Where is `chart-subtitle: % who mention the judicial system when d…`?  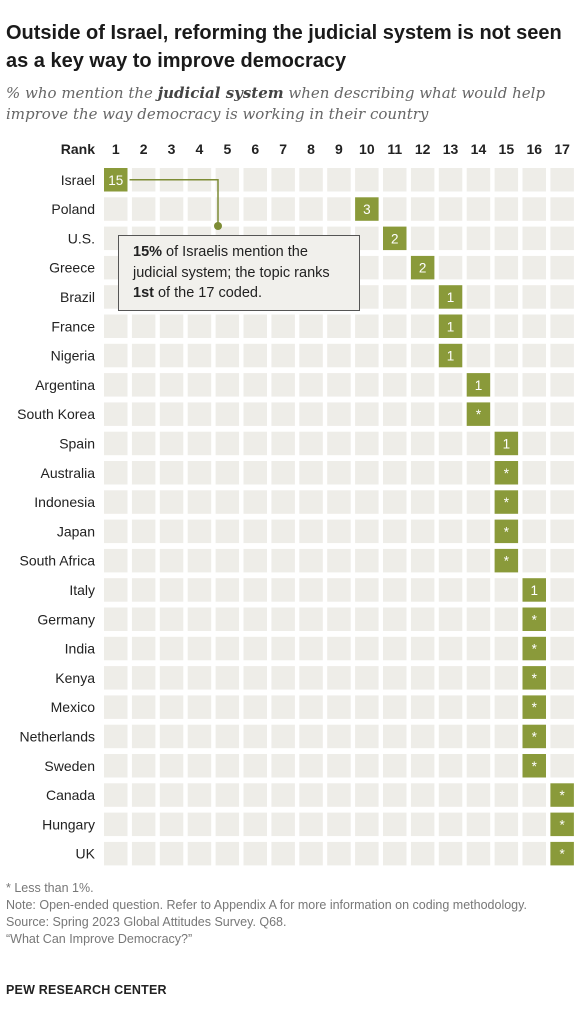
chart-subtitle: % who mention the judicial system when d… is located at coordinates (292, 104).